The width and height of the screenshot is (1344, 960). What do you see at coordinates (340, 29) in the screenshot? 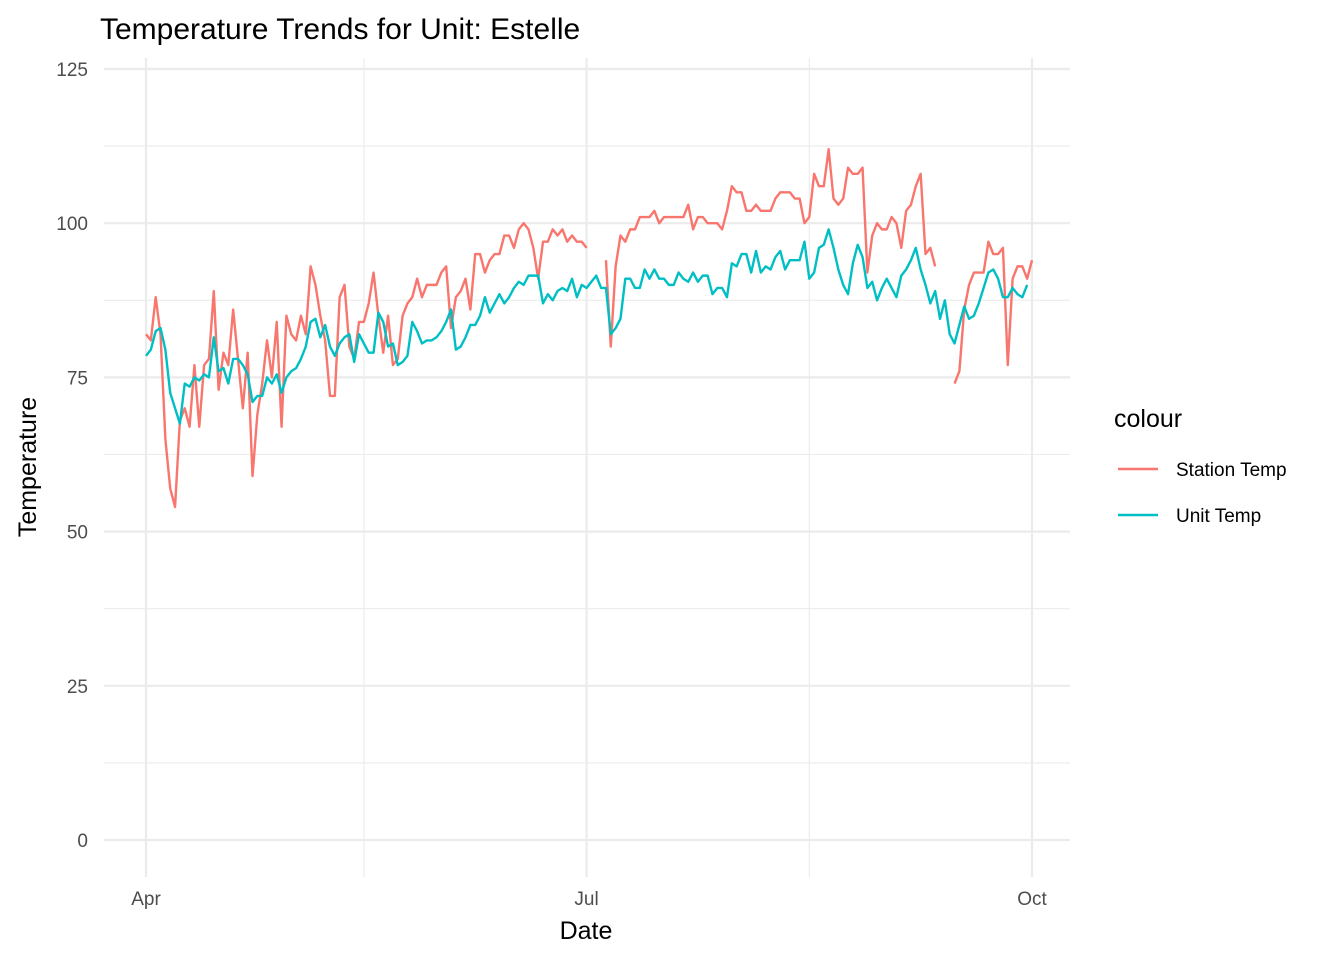
I see `chart-title: Temperature Trends for Unit: Estelle` at bounding box center [340, 29].